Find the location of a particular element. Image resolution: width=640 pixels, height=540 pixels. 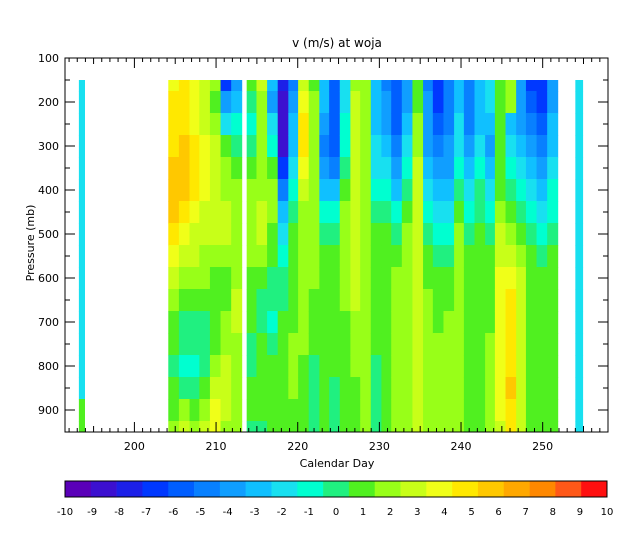

colorbar-tick-label: -5 is located at coordinates (201, 512).